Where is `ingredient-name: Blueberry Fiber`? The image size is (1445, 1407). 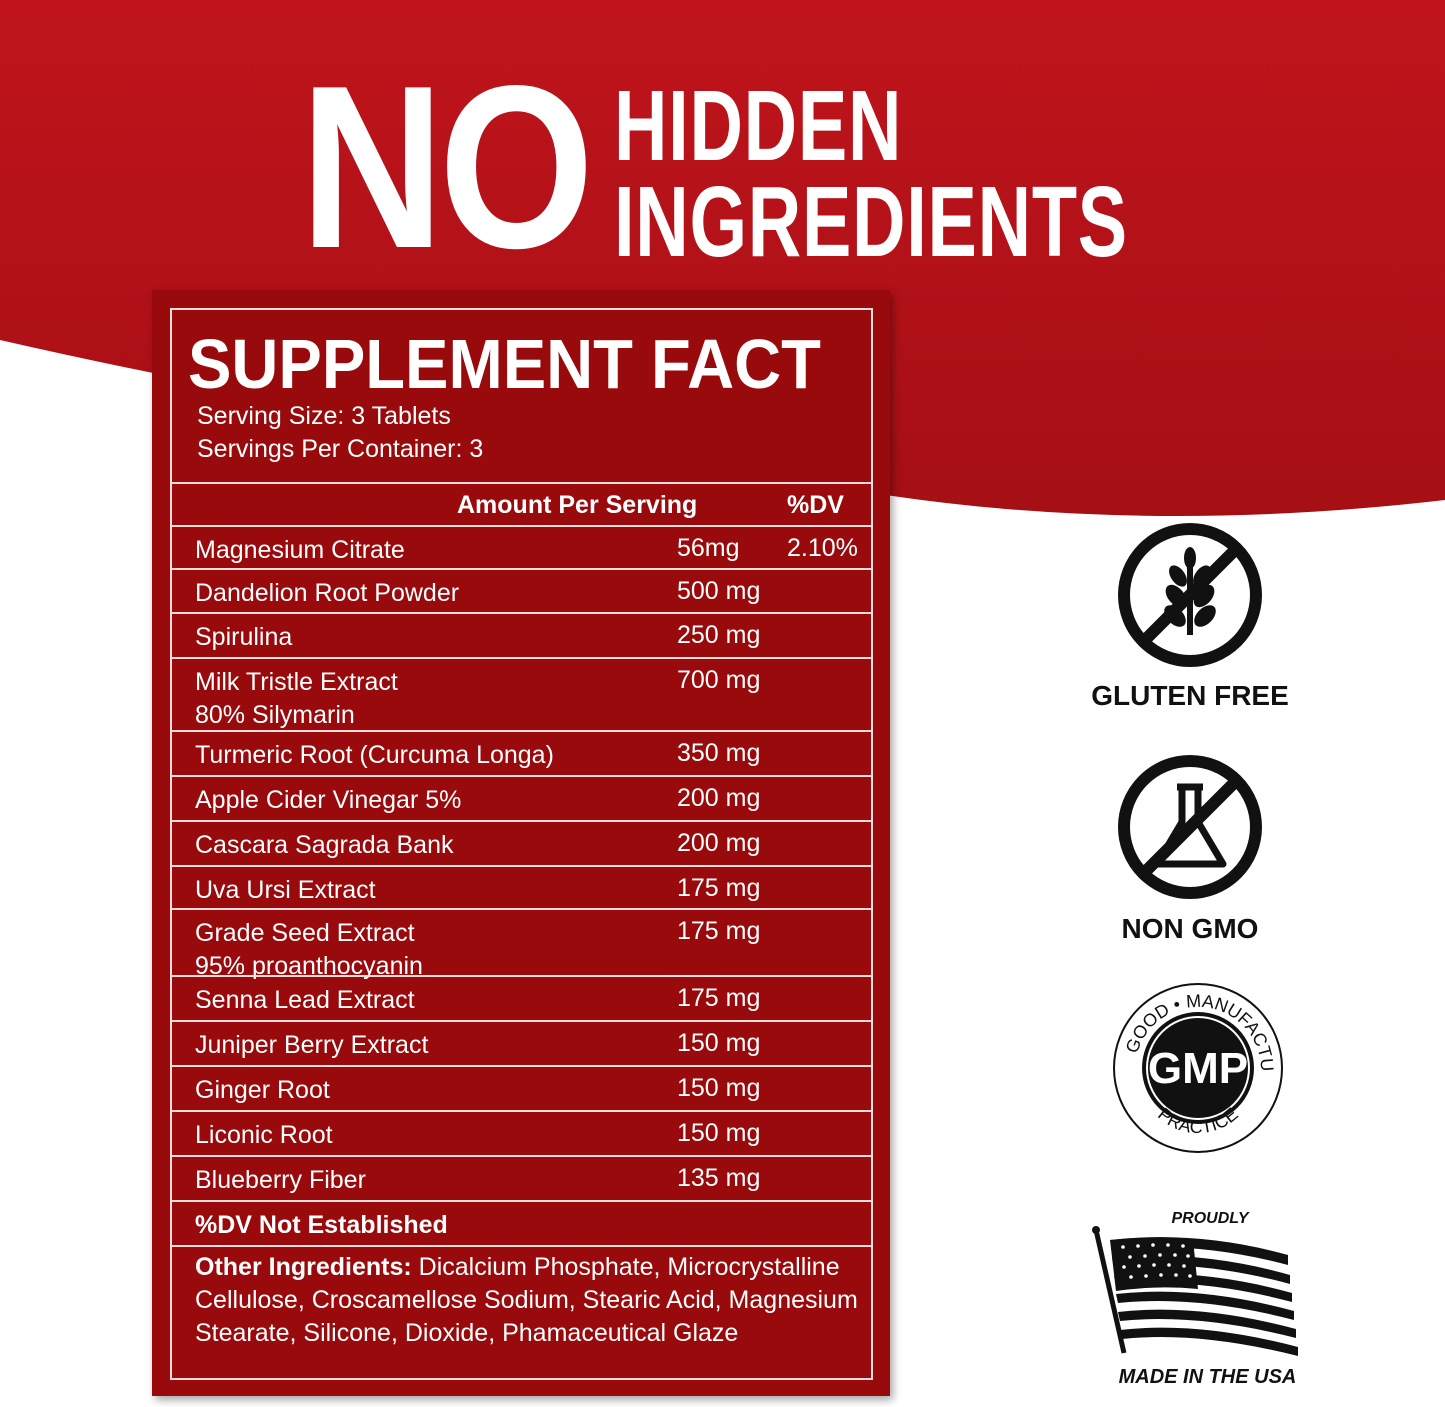 ingredient-name: Blueberry Fiber is located at coordinates (280, 1180).